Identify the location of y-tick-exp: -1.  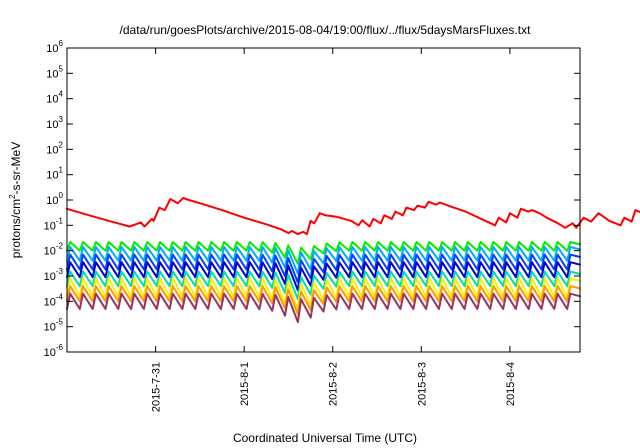
(60, 220).